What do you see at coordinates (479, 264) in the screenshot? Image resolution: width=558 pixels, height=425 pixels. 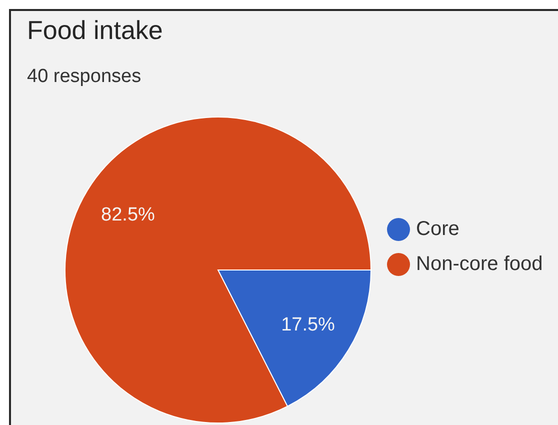 I see `legend-label: Non-core food` at bounding box center [479, 264].